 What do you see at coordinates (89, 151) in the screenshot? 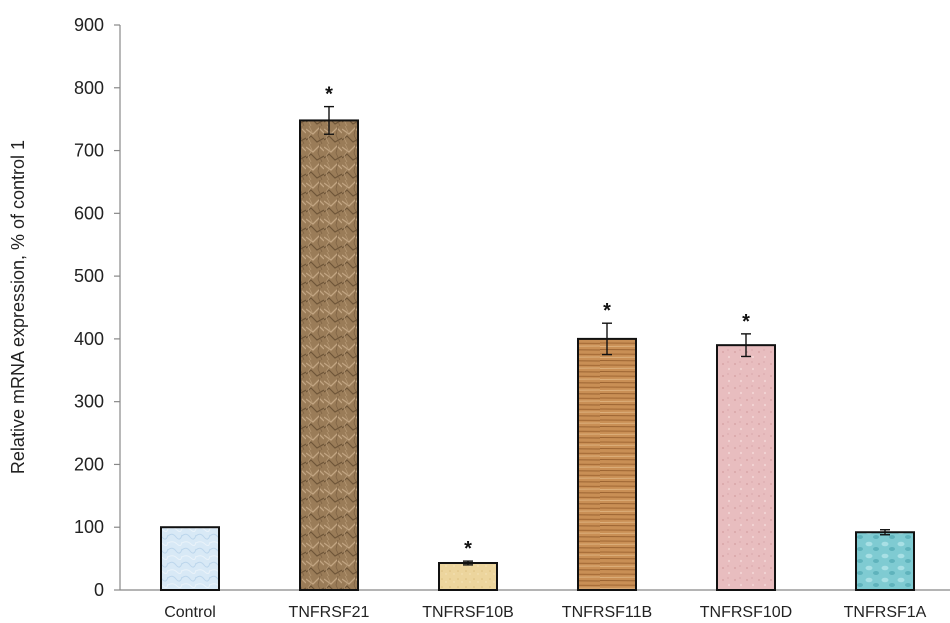
I see `y-tick-label: 700` at bounding box center [89, 151].